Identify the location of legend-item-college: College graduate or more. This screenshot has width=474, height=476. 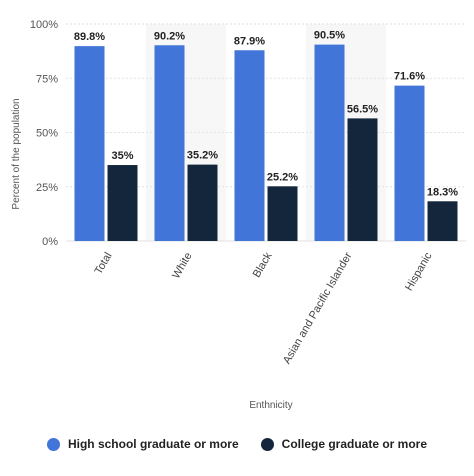
(344, 444).